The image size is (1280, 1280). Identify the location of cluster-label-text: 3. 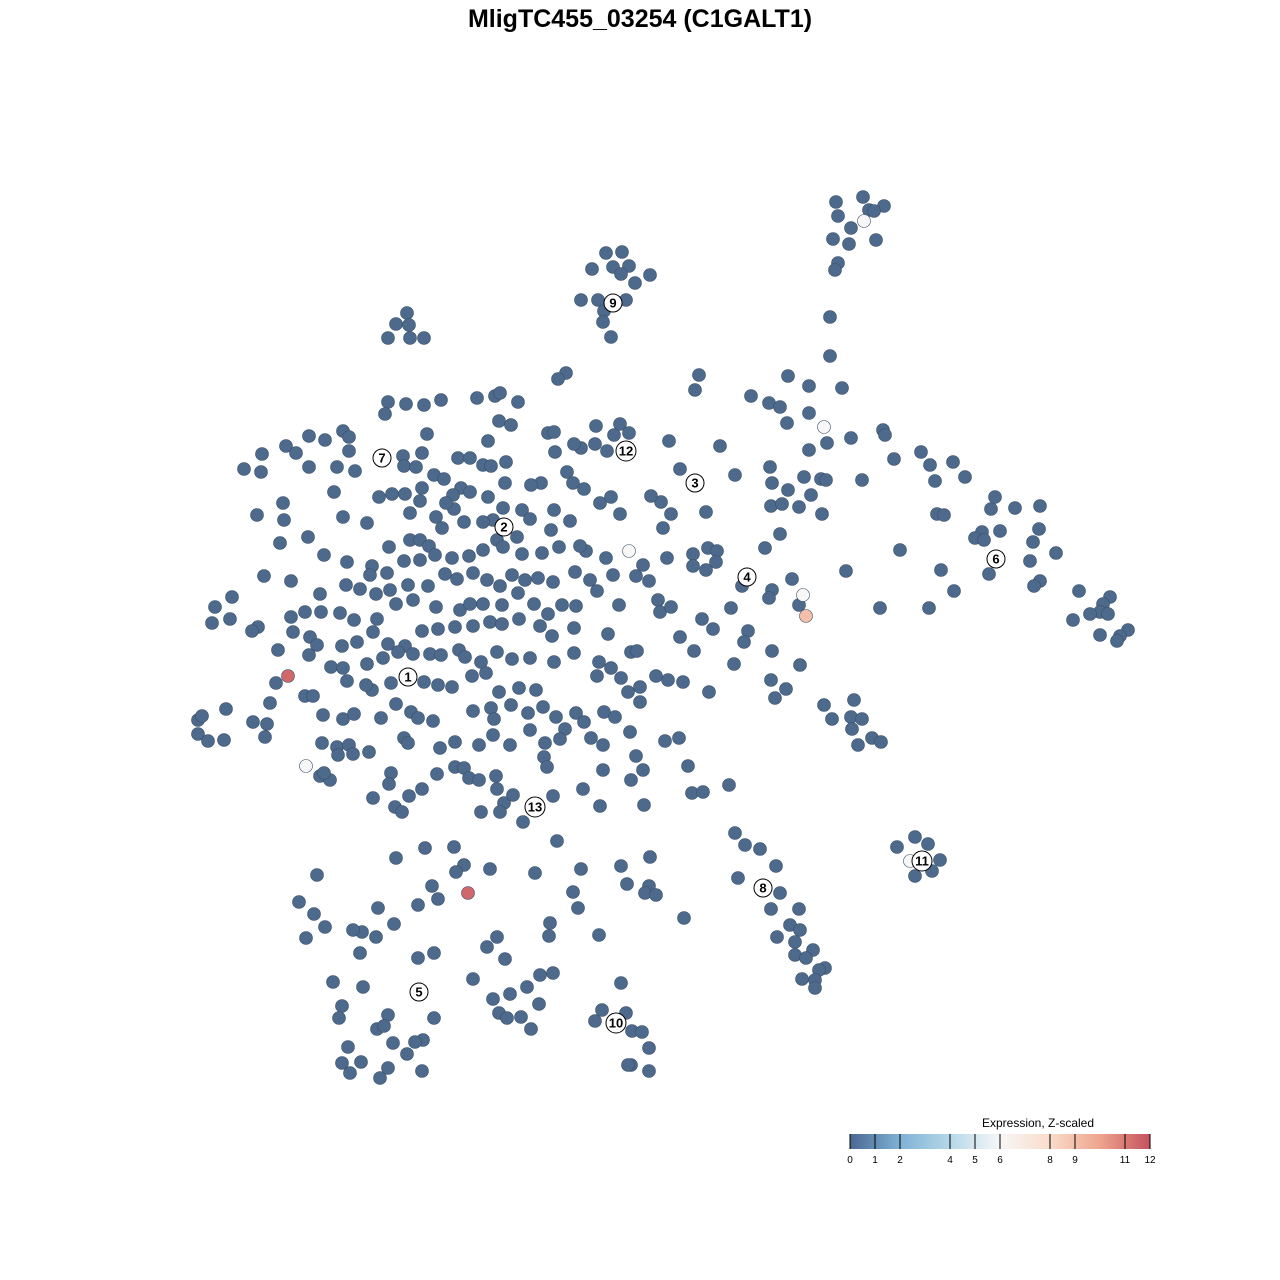
(694, 483).